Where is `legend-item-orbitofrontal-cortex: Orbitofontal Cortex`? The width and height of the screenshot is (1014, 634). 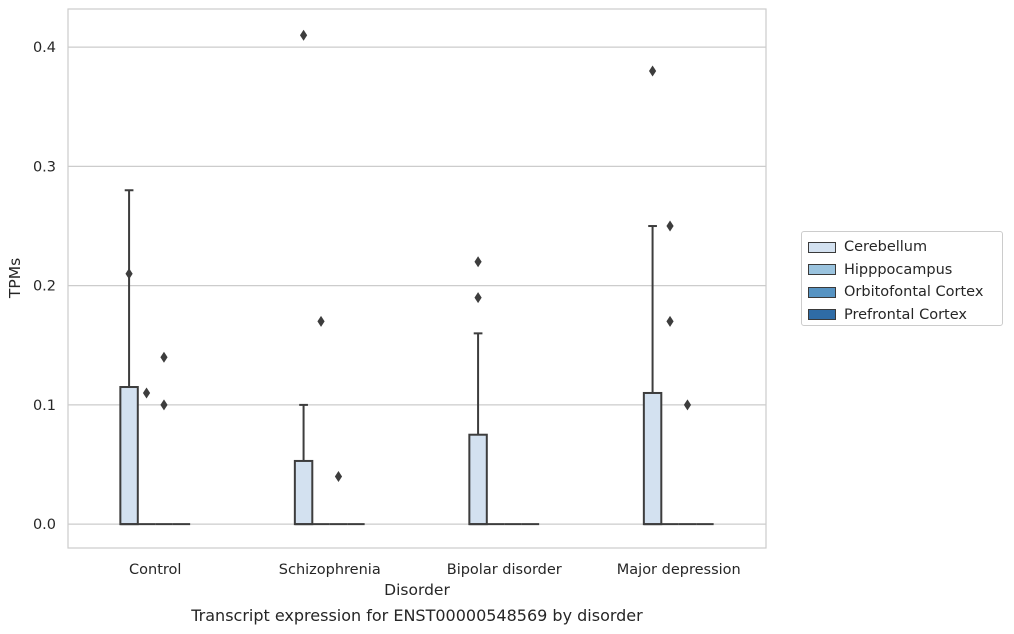
legend-item-orbitofrontal-cortex: Orbitofontal Cortex is located at coordinates (905, 292).